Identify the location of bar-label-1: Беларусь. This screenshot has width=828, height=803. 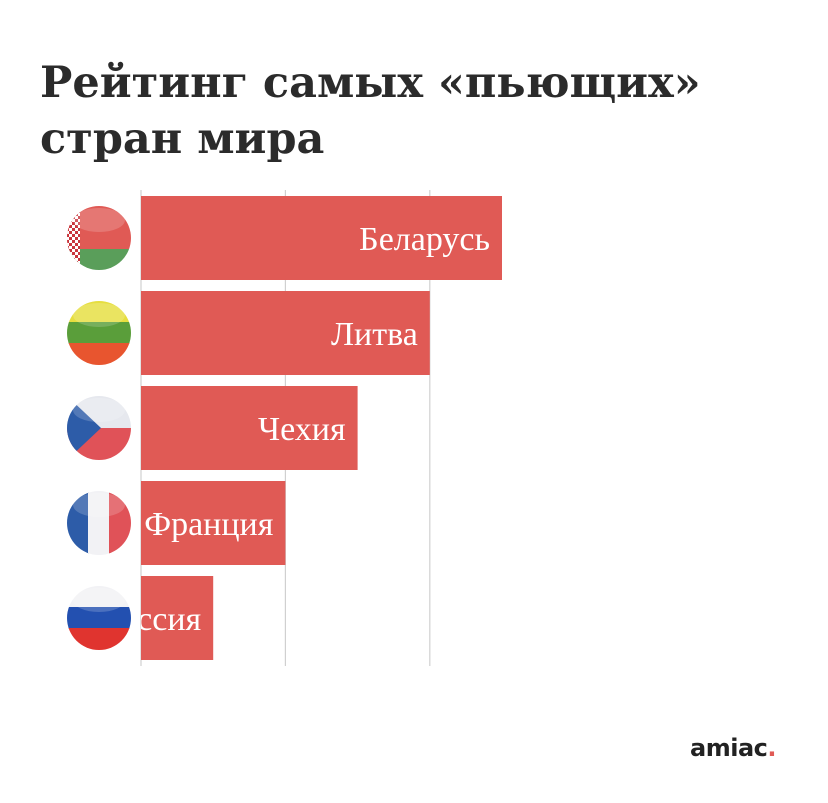
(424, 239).